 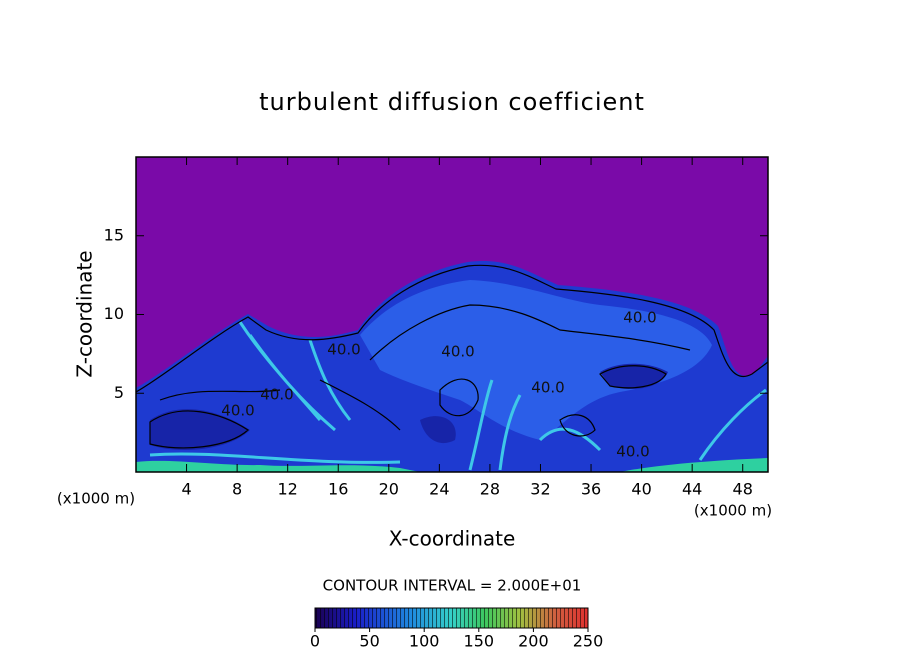 I want to click on colorbar-tick-label: 250, so click(x=588, y=641).